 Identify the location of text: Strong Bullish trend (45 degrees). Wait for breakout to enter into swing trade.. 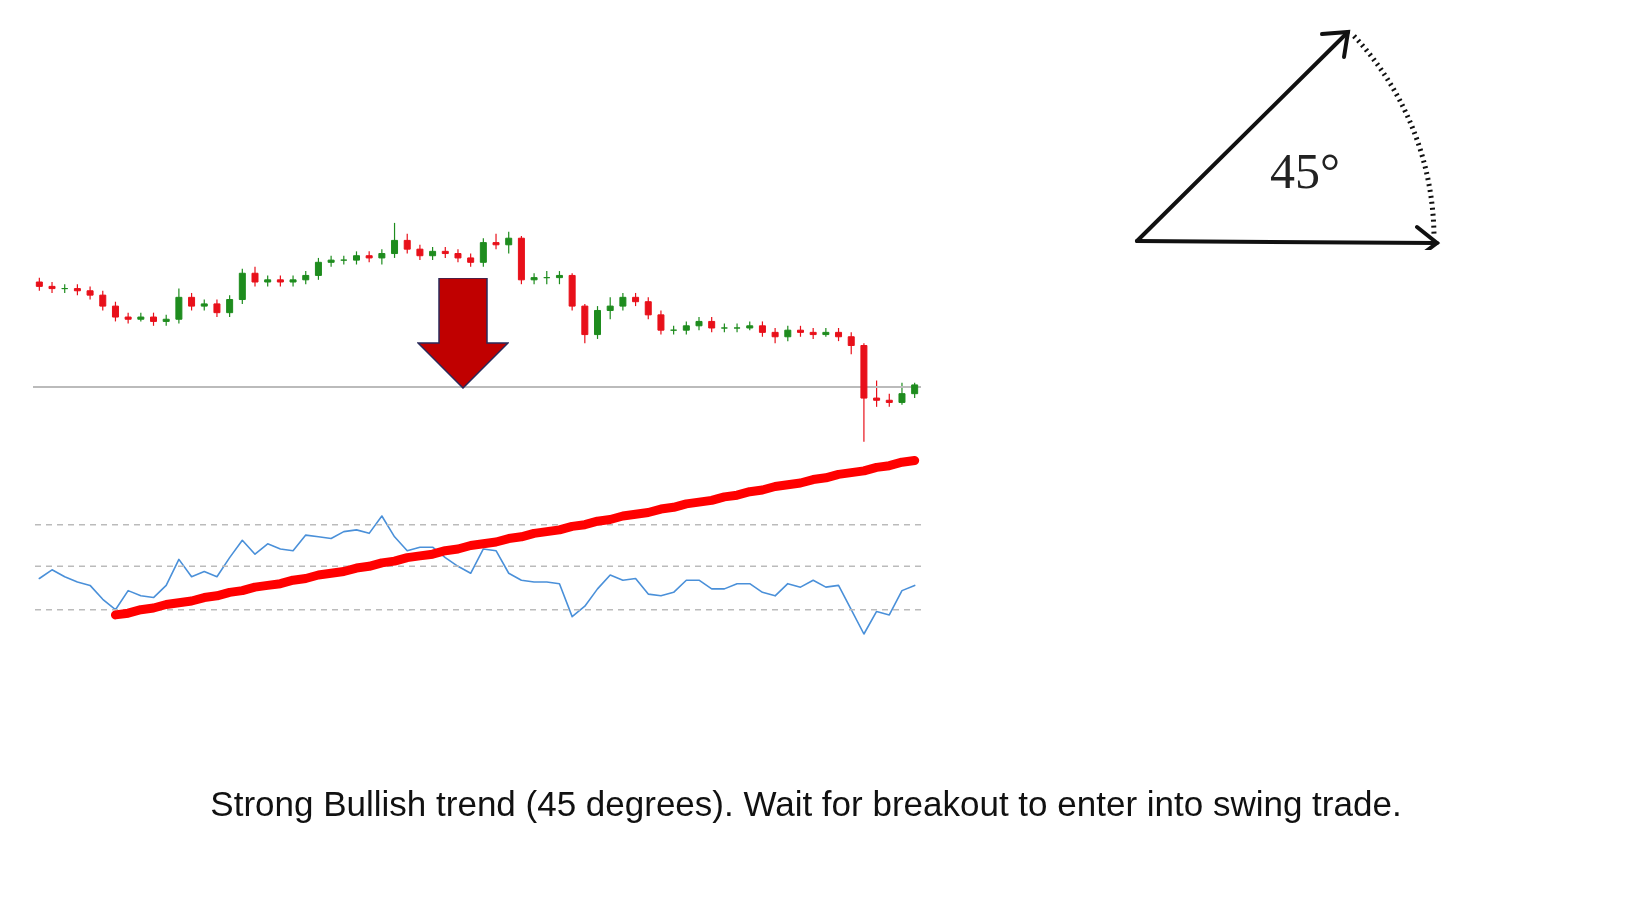
(806, 804).